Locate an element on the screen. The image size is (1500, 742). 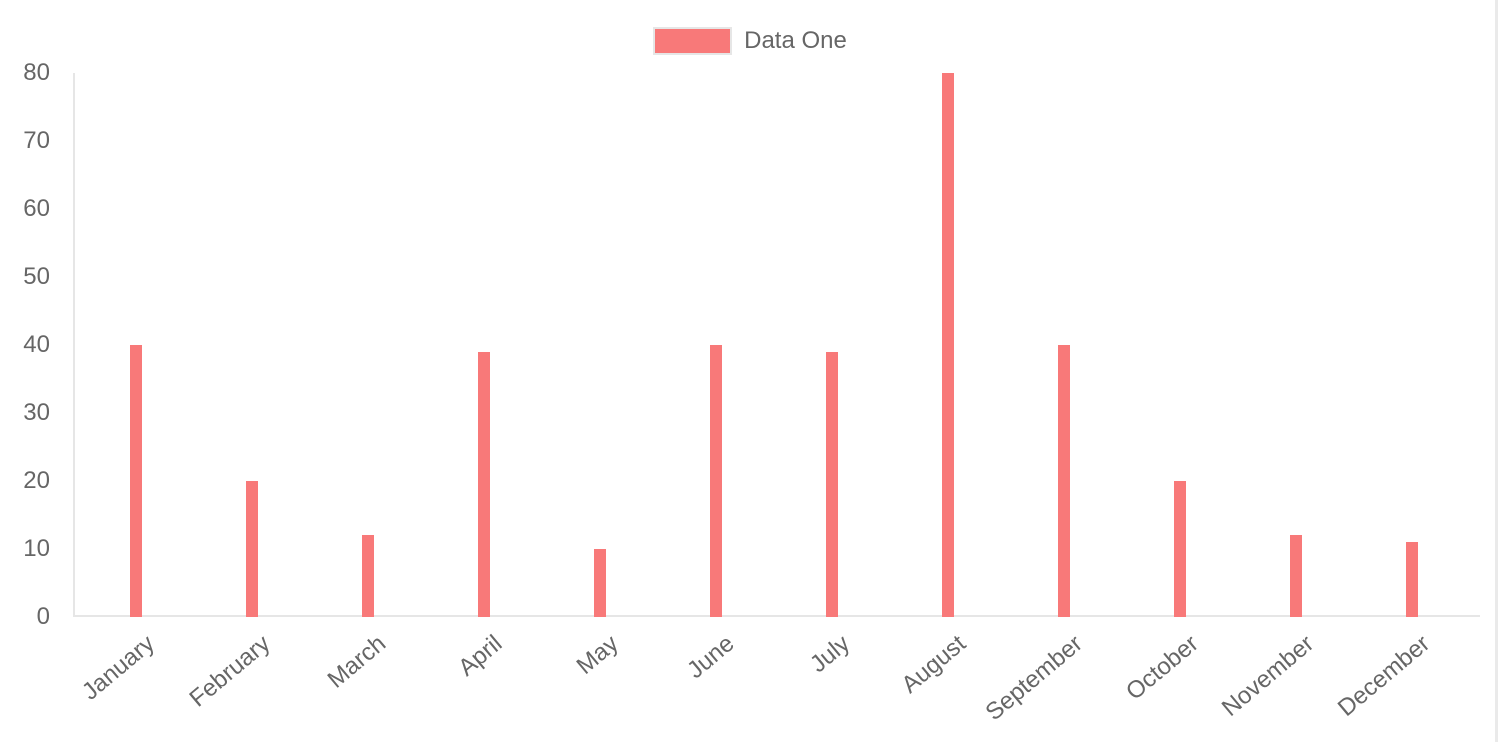
legend-color-swatch is located at coordinates (693, 41).